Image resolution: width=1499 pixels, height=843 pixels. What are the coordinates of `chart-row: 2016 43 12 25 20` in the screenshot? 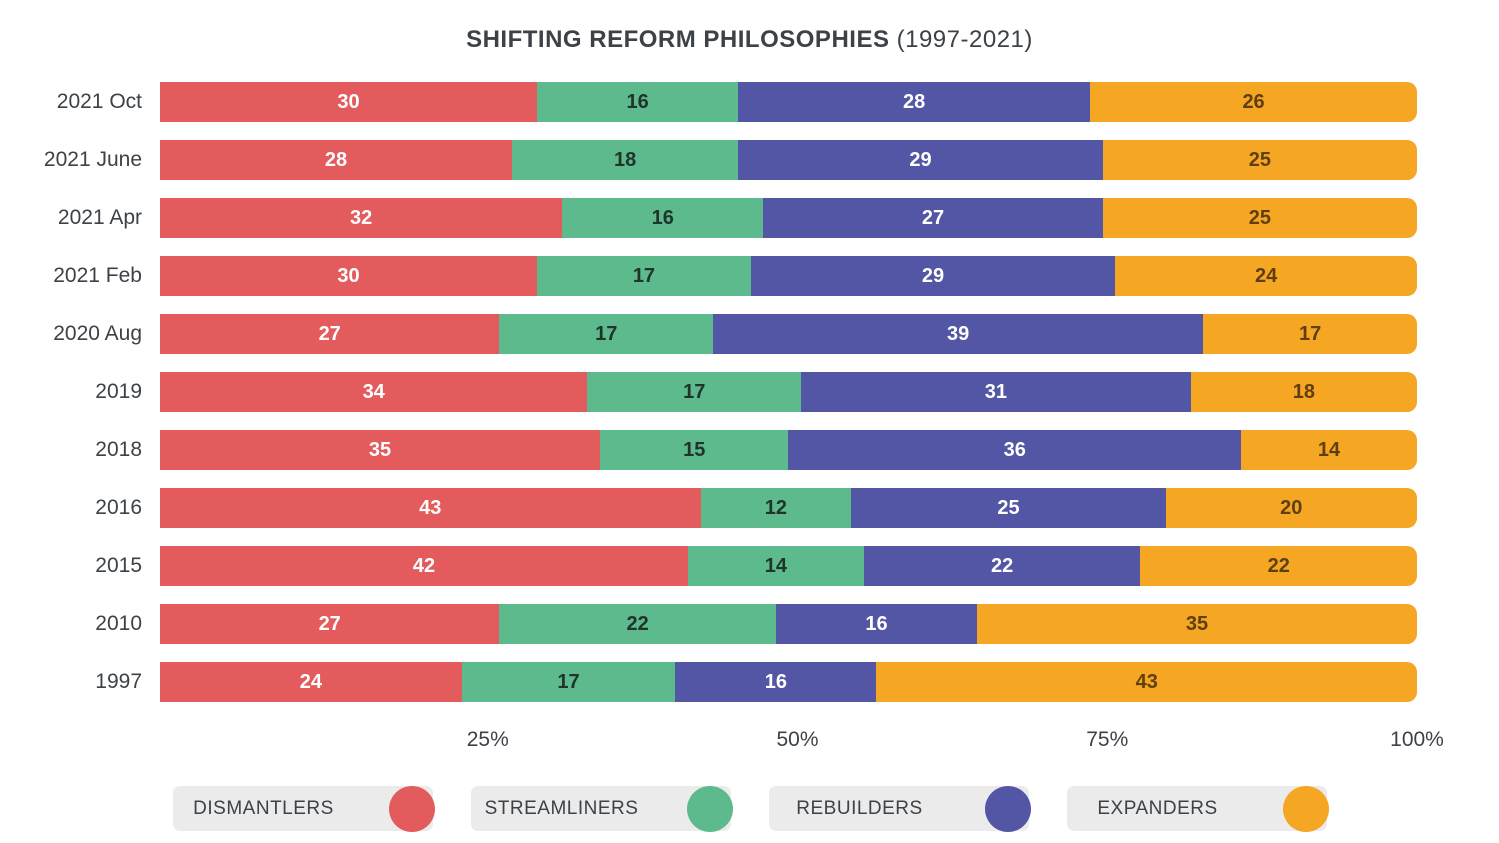 It's located at (723, 508).